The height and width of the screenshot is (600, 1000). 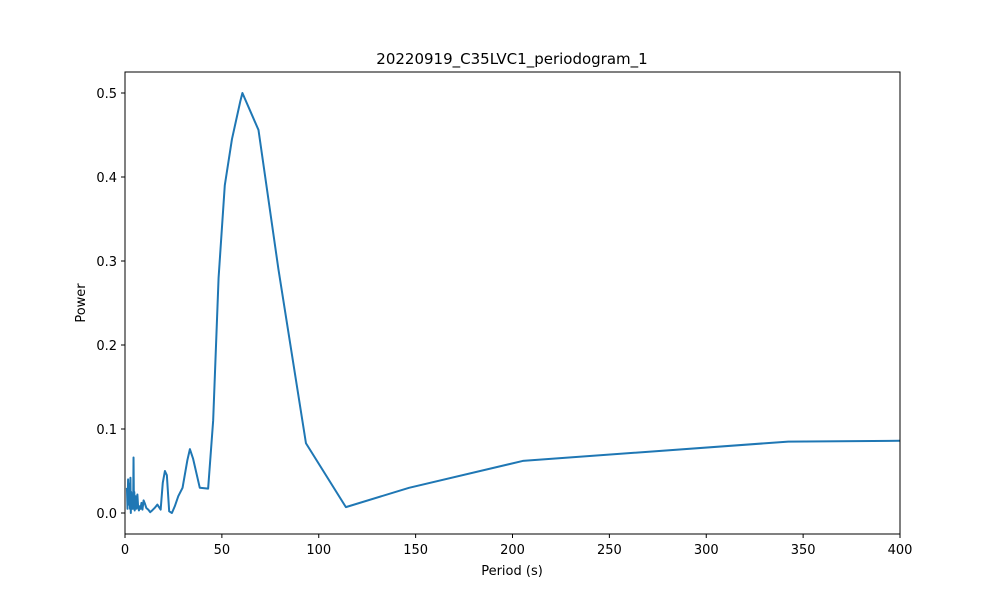 What do you see at coordinates (609, 550) in the screenshot?
I see `x-tick-label: 250` at bounding box center [609, 550].